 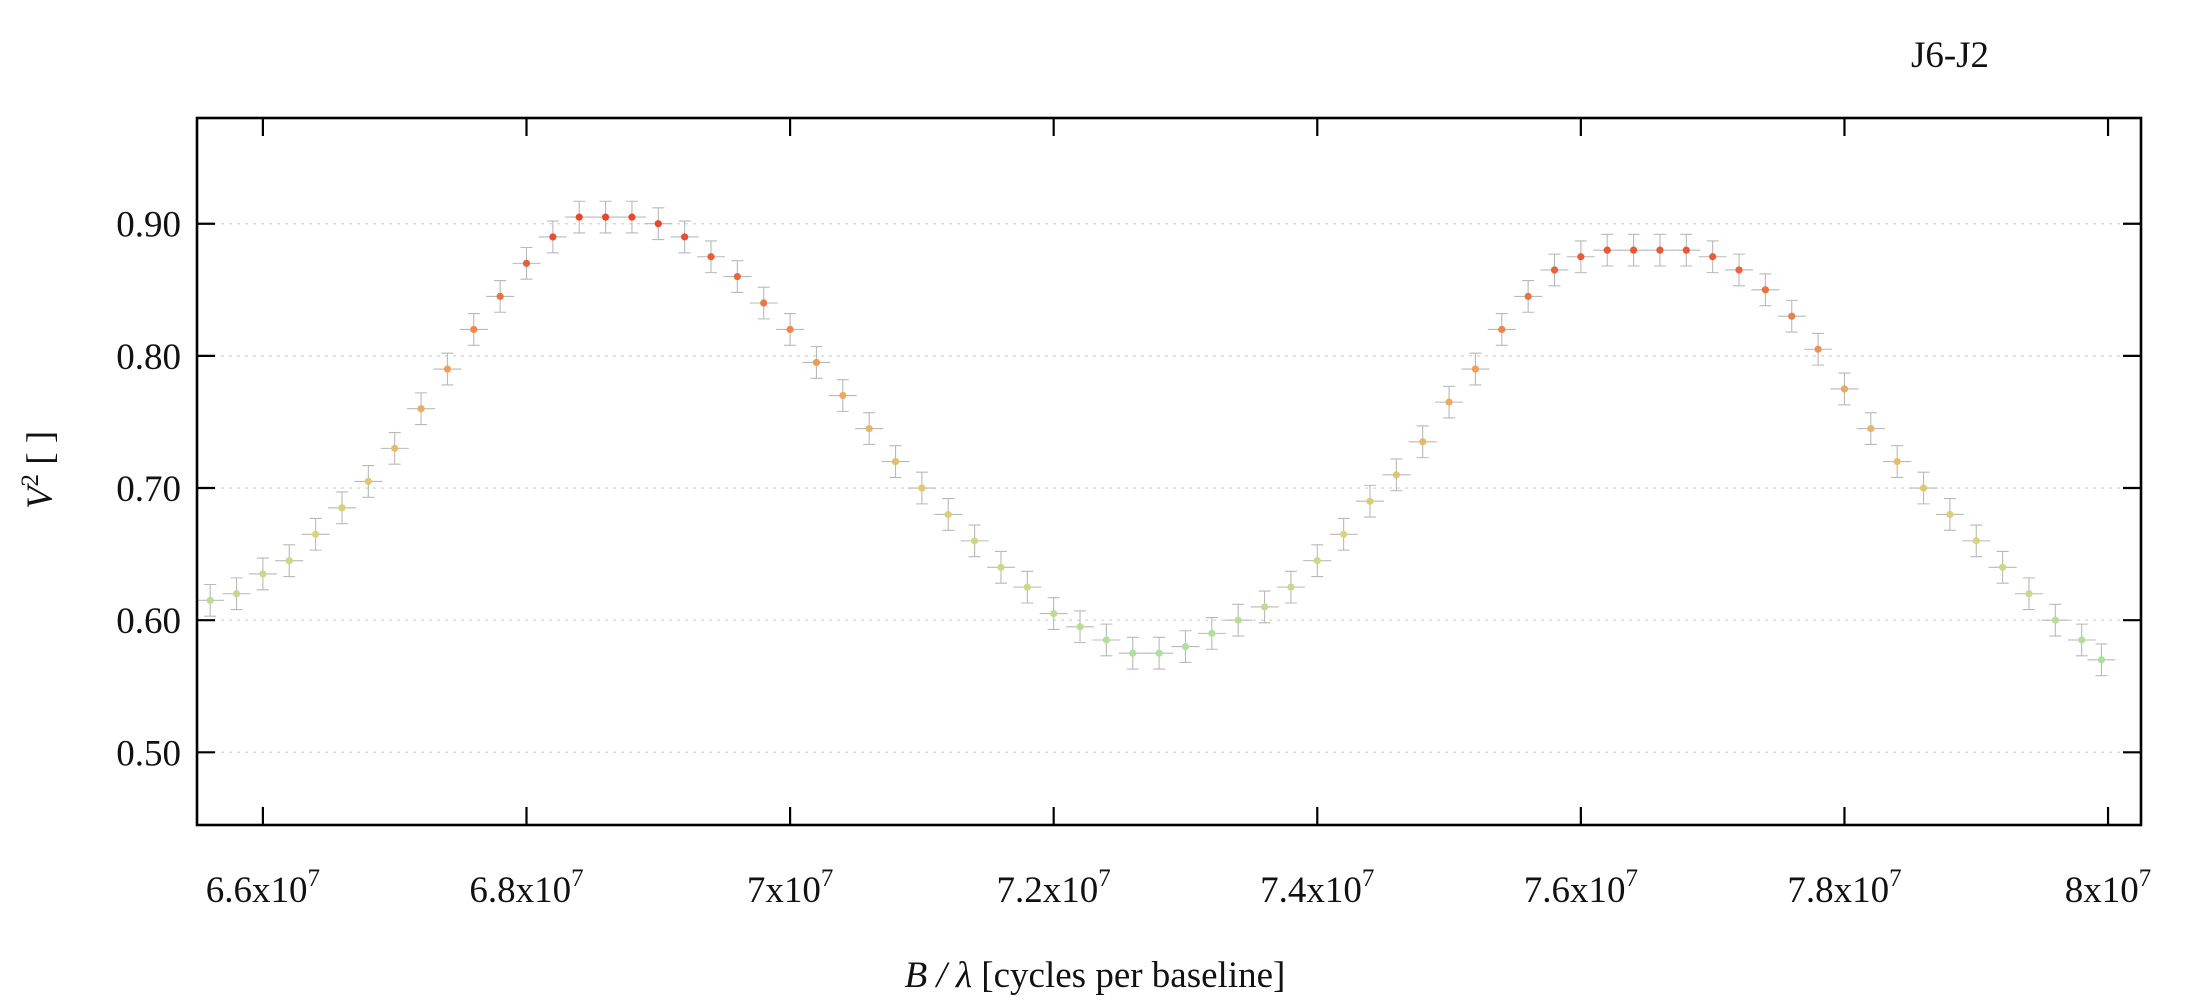 What do you see at coordinates (938, 975) in the screenshot?
I see `x-axis-label-main: B / λ` at bounding box center [938, 975].